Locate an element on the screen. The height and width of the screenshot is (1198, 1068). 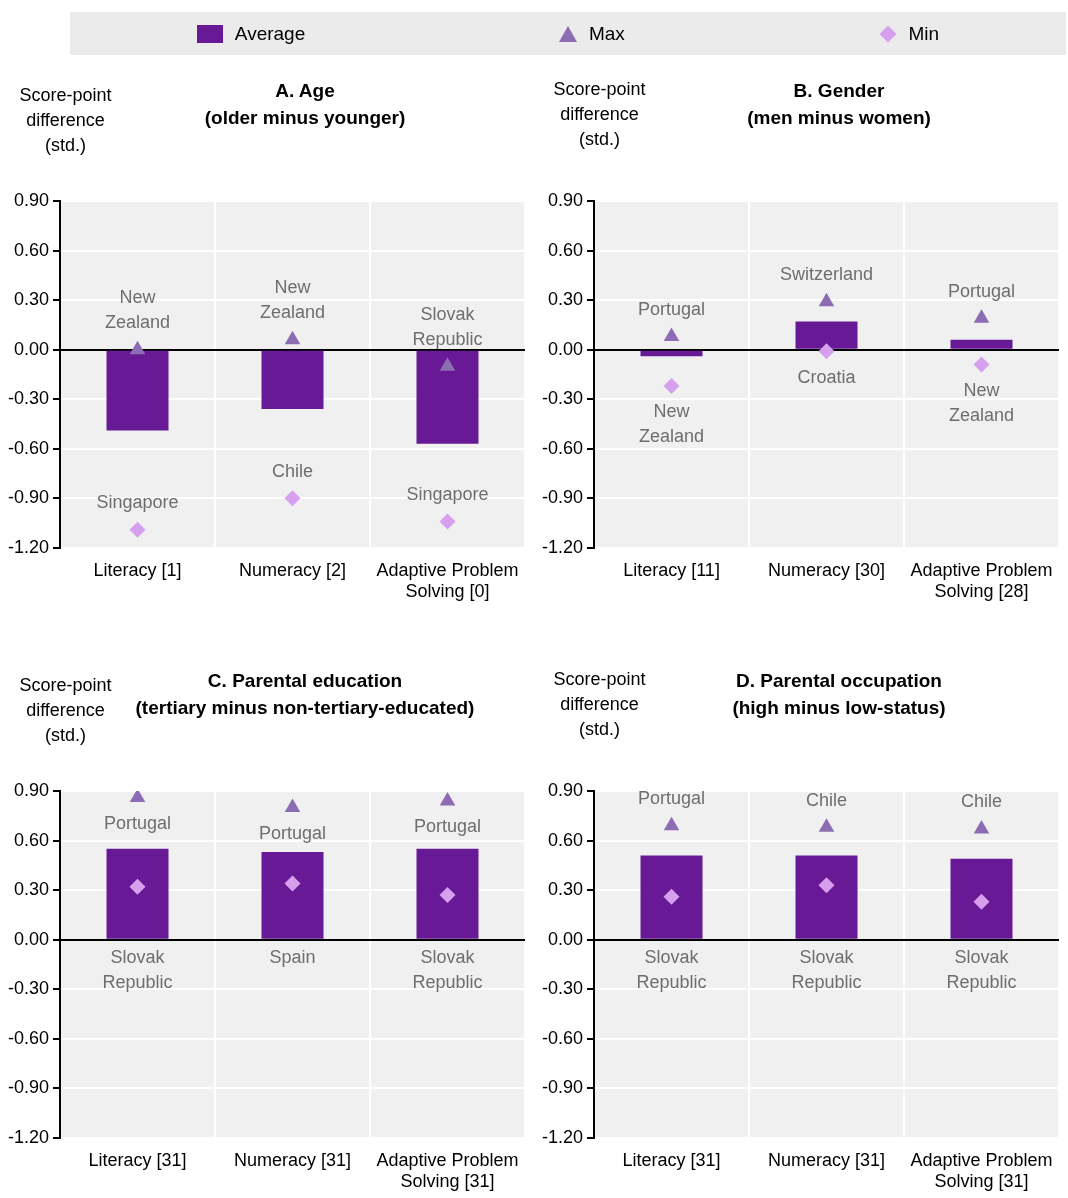
chart-title: D. Parental occupation is located at coordinates (839, 680).